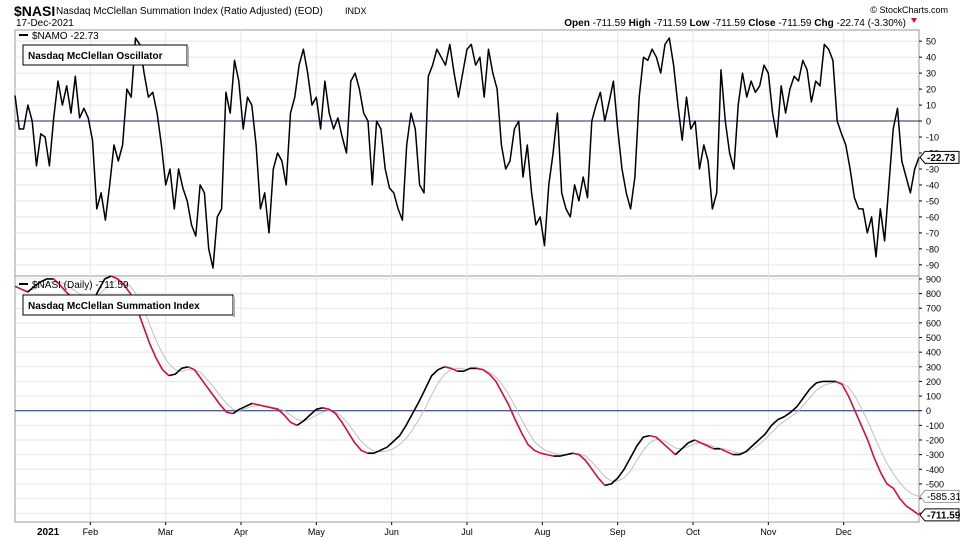 The width and height of the screenshot is (960, 540). I want to click on summation-y-tick-label: -300, so click(935, 455).